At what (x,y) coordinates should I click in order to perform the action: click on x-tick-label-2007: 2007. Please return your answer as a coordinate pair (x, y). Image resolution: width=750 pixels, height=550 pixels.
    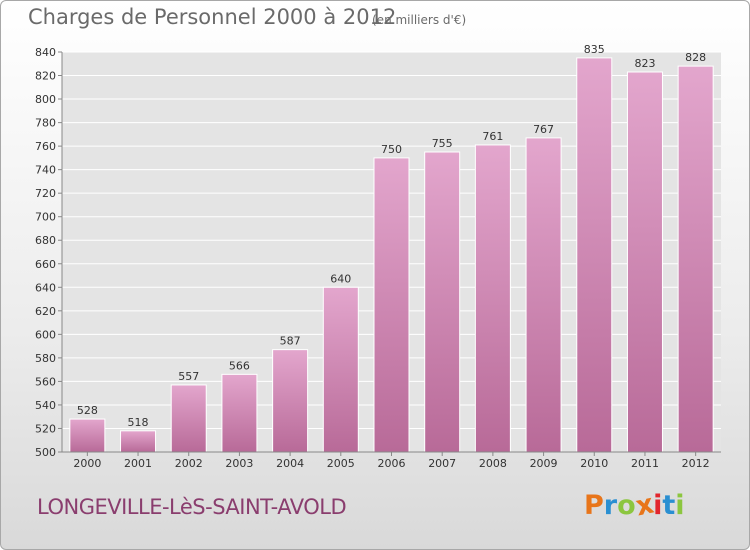
    Looking at the image, I should click on (442, 463).